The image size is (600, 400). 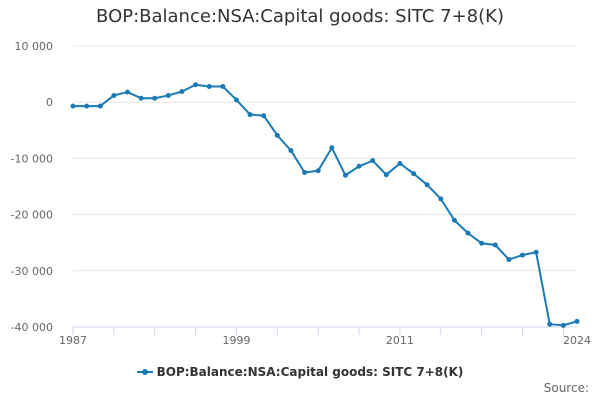 I want to click on legend-line-icon, so click(x=144, y=372).